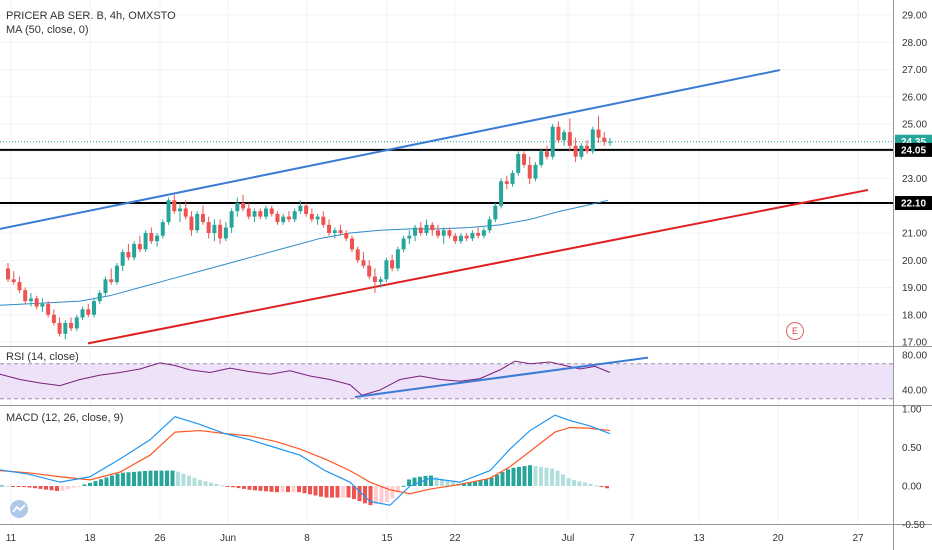 Image resolution: width=932 pixels, height=550 pixels. I want to click on earnings-event-marker: E, so click(795, 331).